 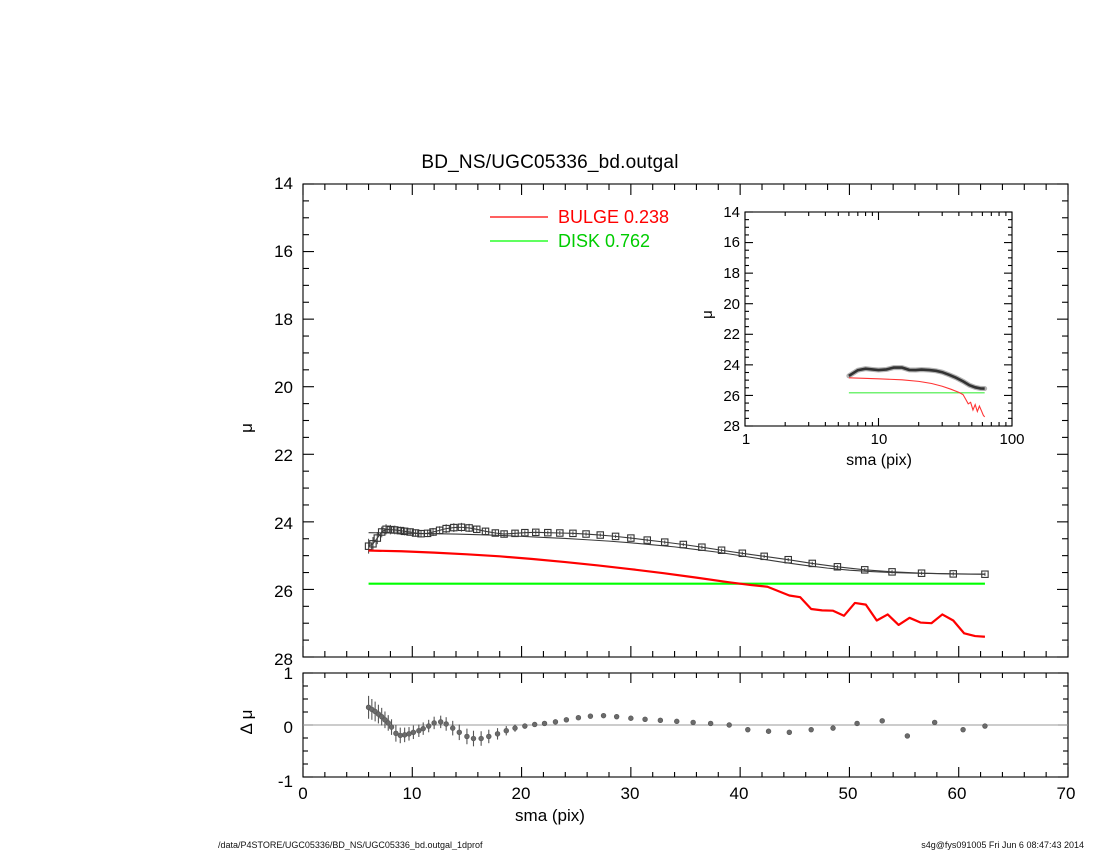 What do you see at coordinates (246, 722) in the screenshot?
I see `resid-yaxis-label: Δ μ` at bounding box center [246, 722].